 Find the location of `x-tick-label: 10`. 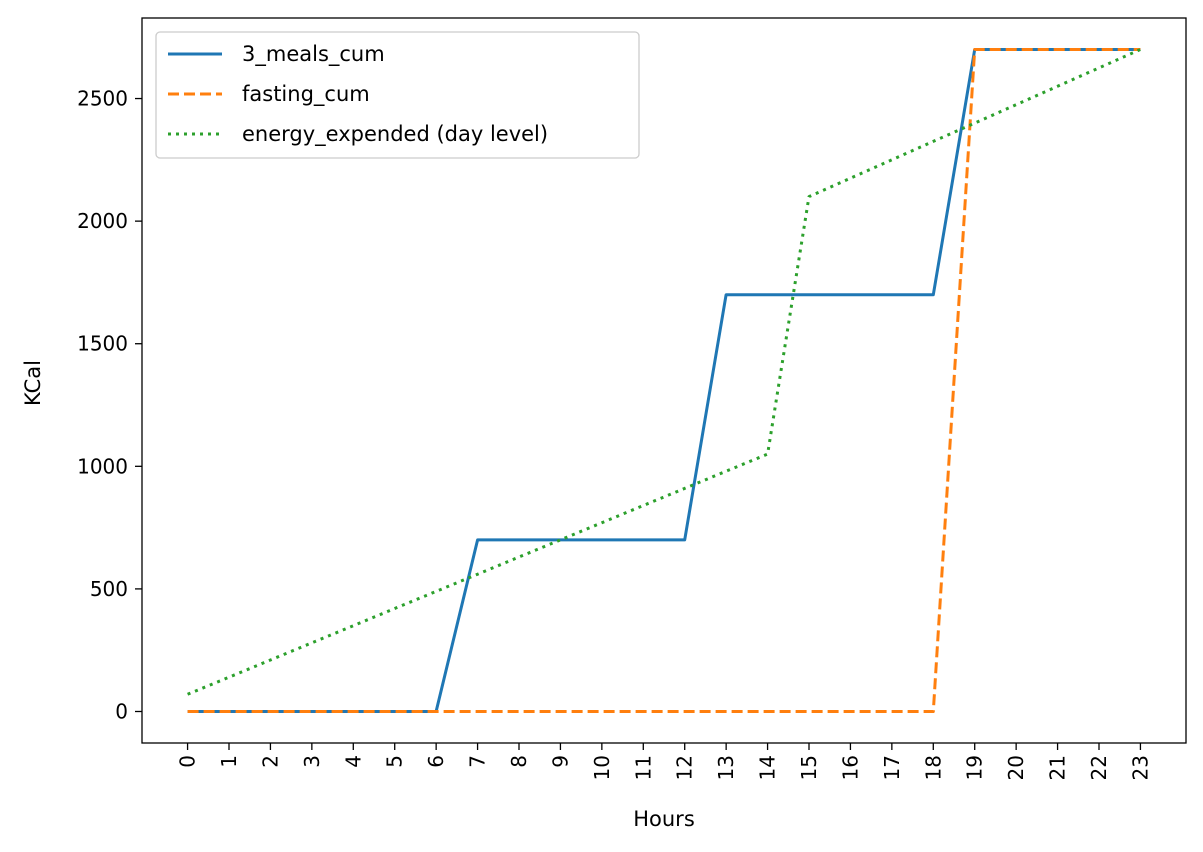

x-tick-label: 10 is located at coordinates (602, 767).